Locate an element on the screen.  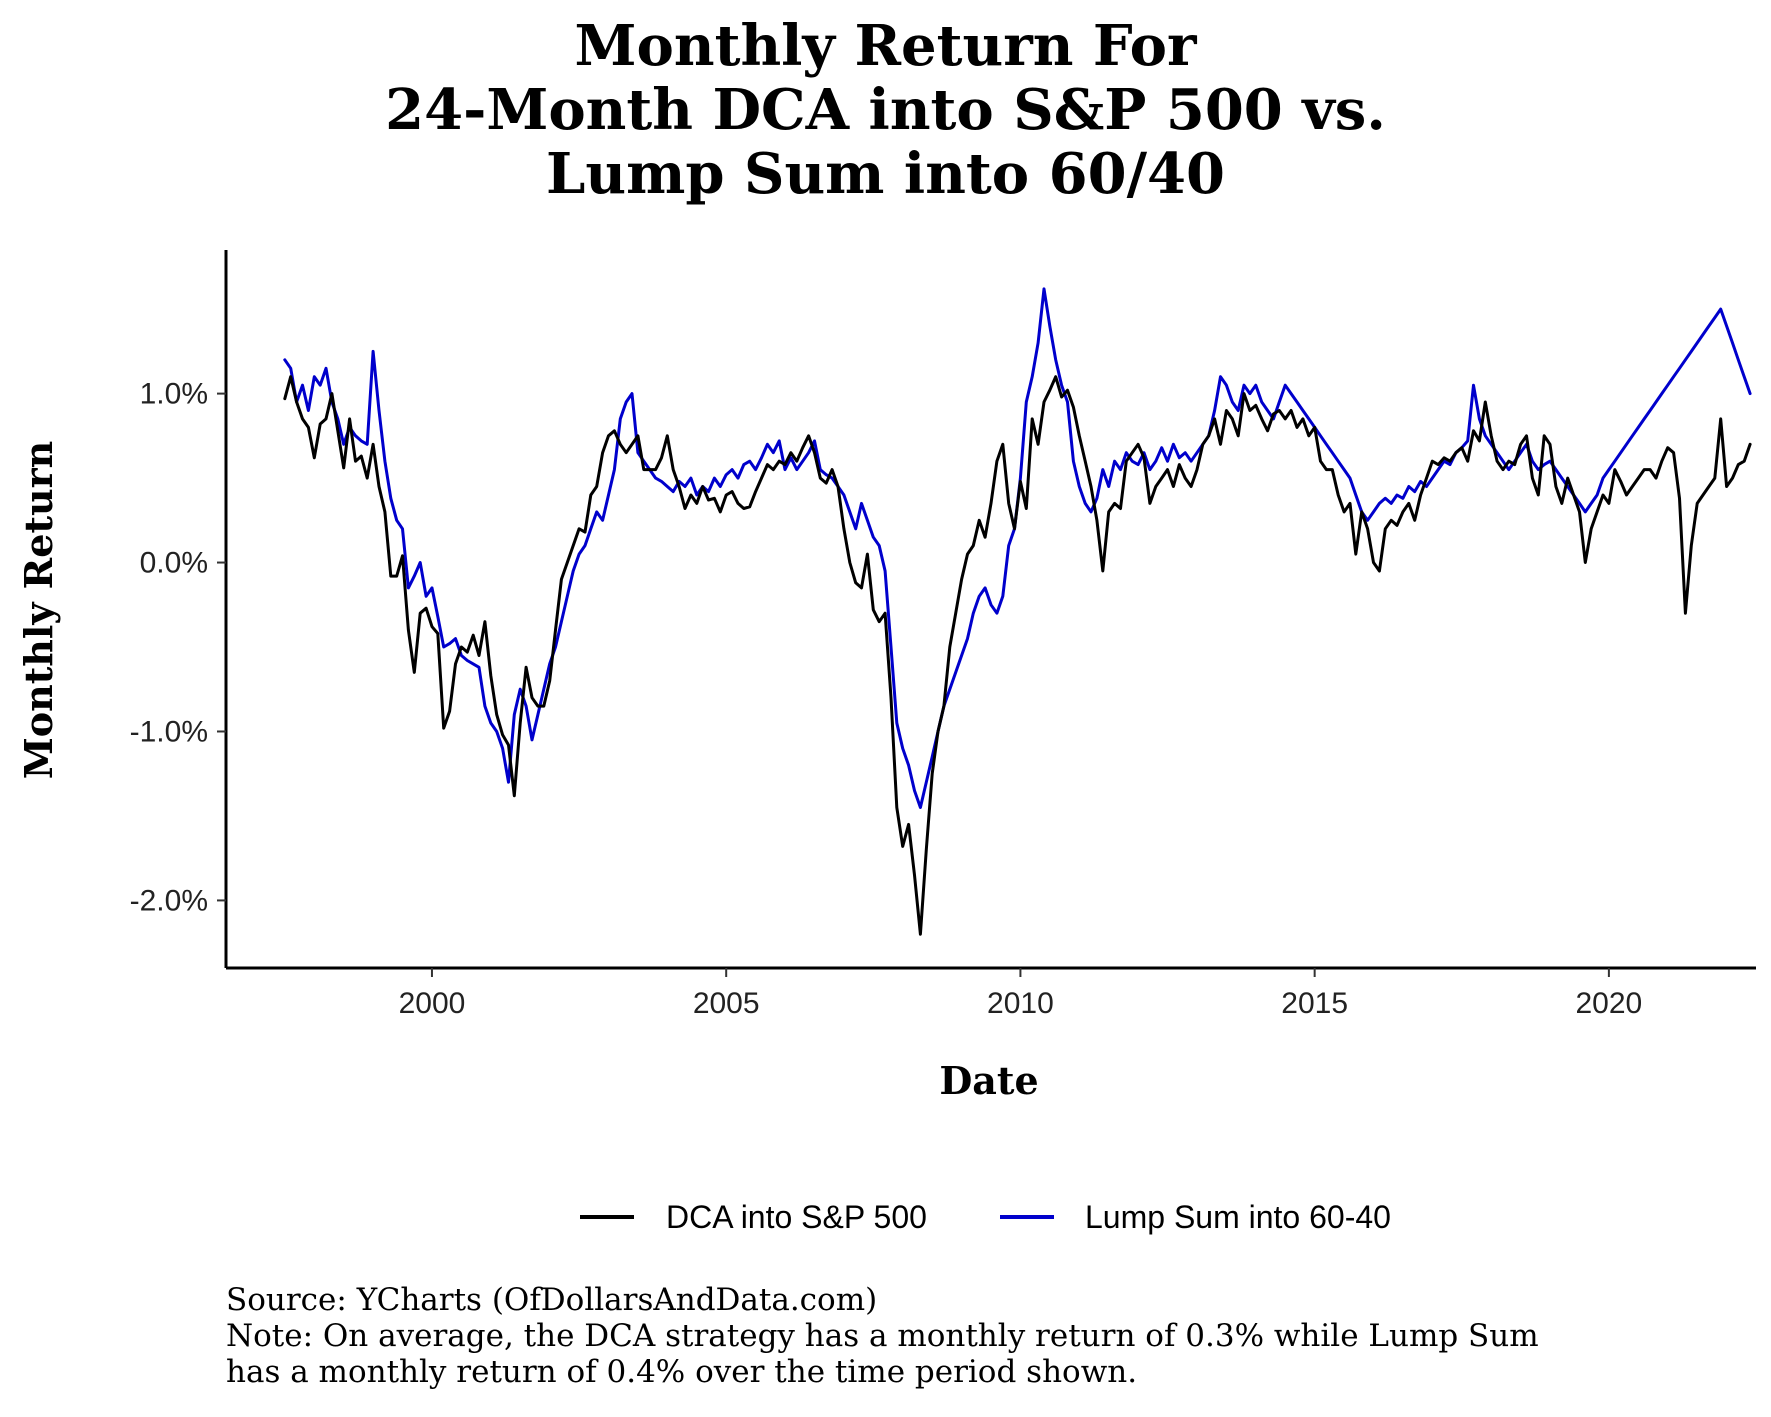
y-tick-label: -1.0% is located at coordinates (169, 731).